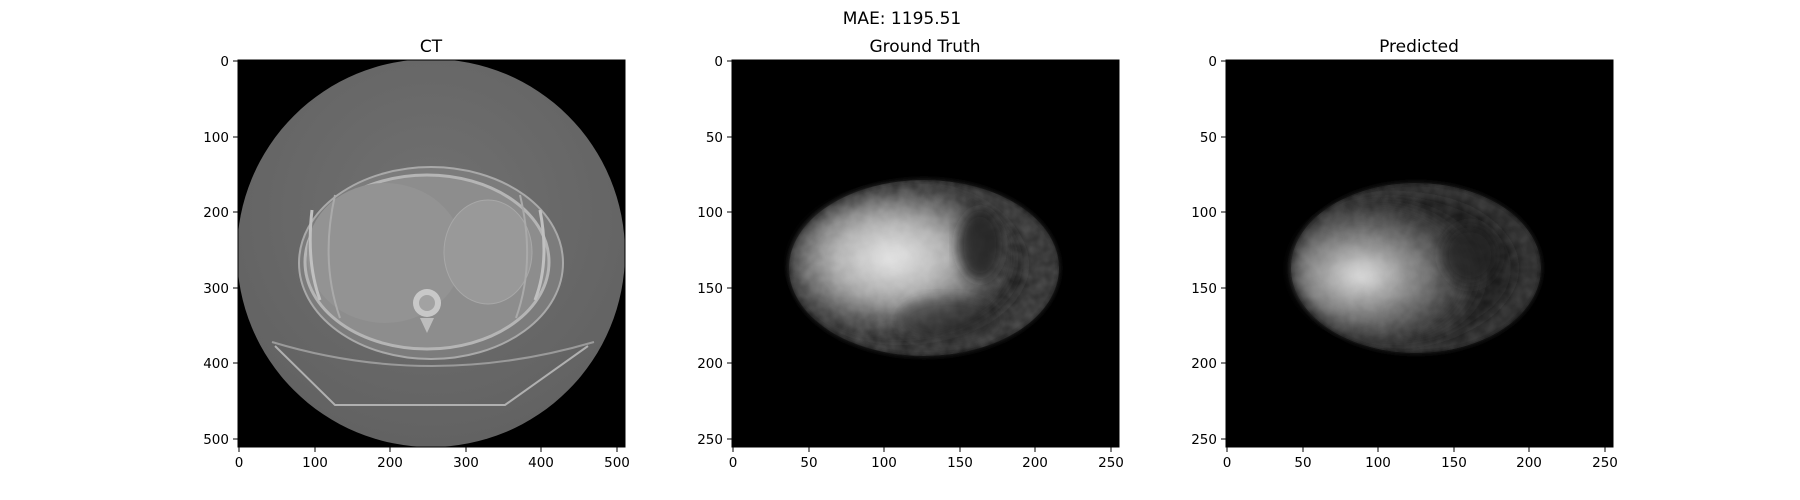  Describe the element at coordinates (541, 463) in the screenshot. I see `x-tick-label: 400` at that location.